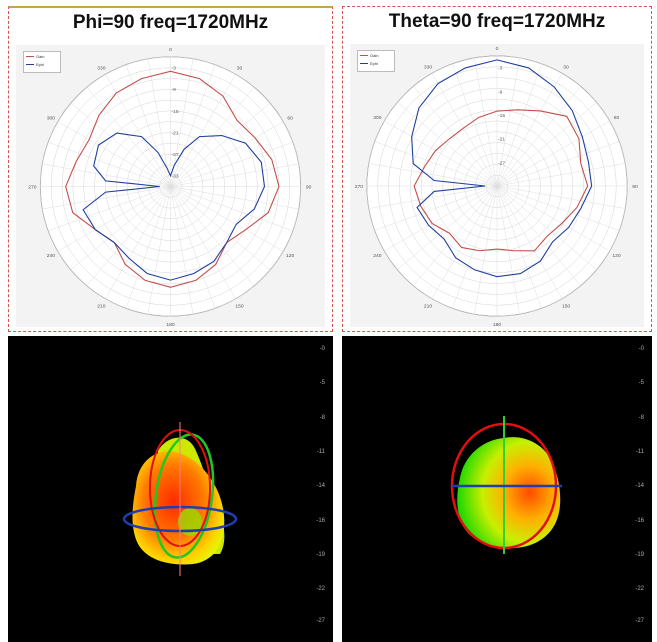  Describe the element at coordinates (174, 112) in the screenshot. I see `radial-tick-label: -15` at that location.